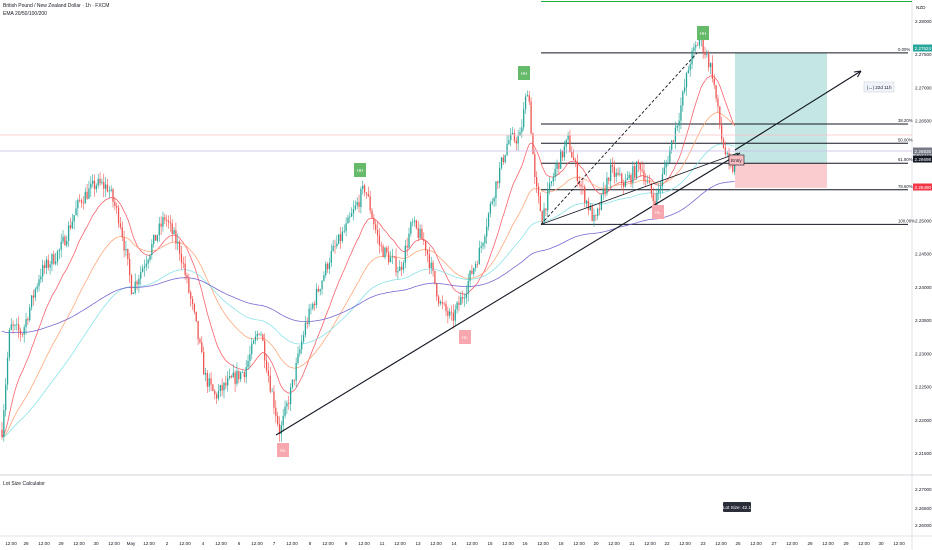 This screenshot has width=932, height=550. I want to click on x-tick-label: 22, so click(667, 543).